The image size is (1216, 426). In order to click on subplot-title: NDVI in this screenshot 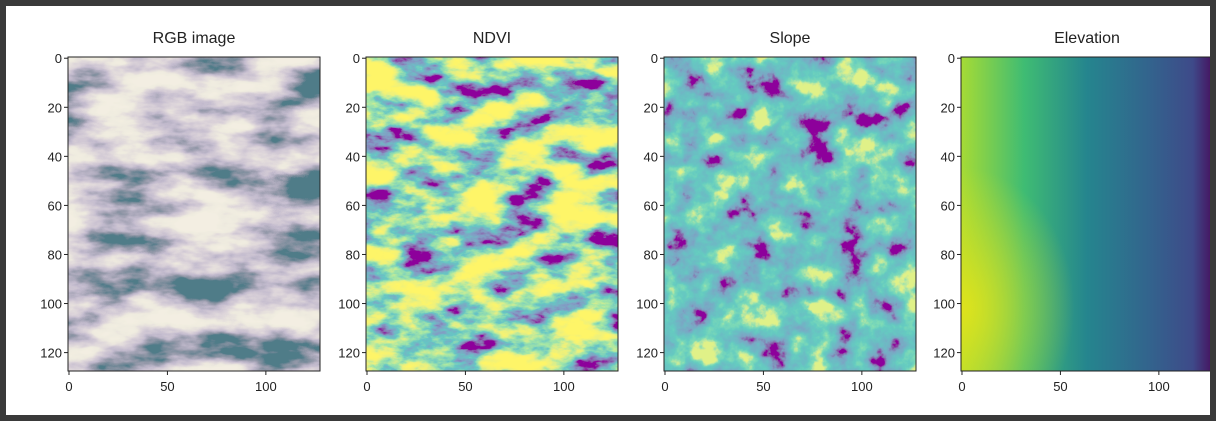, I will do `click(492, 38)`.